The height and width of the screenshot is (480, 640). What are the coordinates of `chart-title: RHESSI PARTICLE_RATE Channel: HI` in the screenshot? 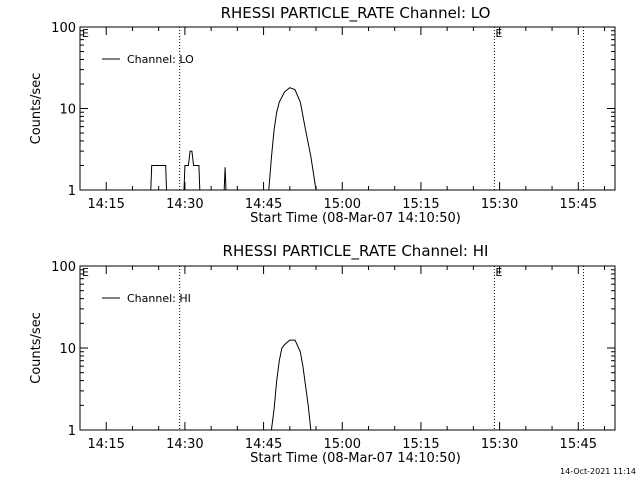 It's located at (356, 251).